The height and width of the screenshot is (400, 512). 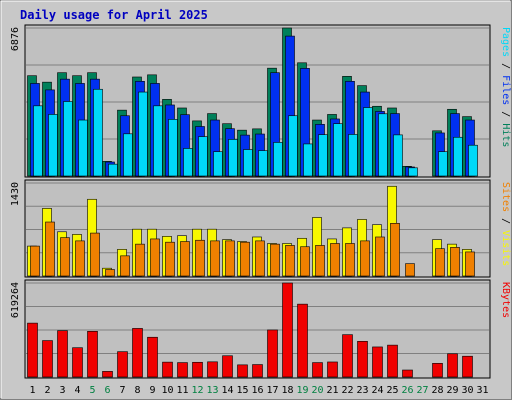 What do you see at coordinates (377, 390) in the screenshot?
I see `x-tick-label: 24` at bounding box center [377, 390].